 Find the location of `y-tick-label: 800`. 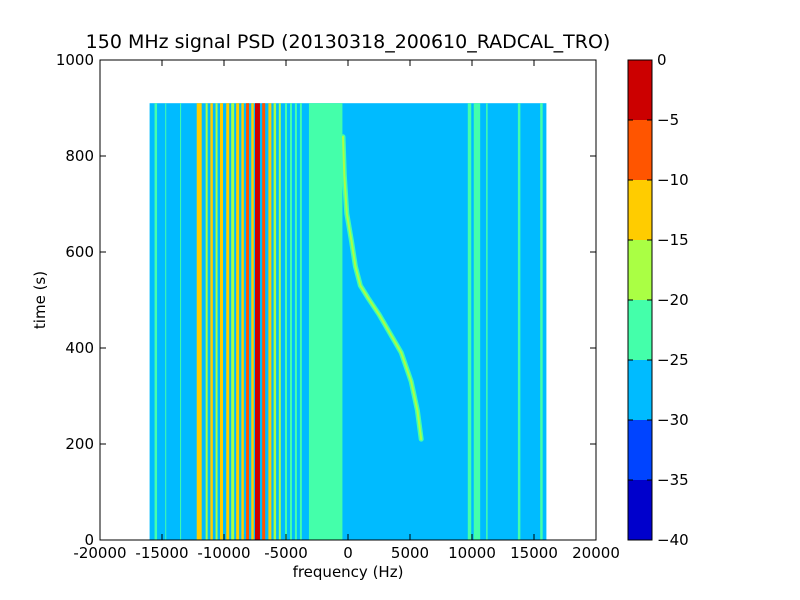

y-tick-label: 800 is located at coordinates (79, 156).